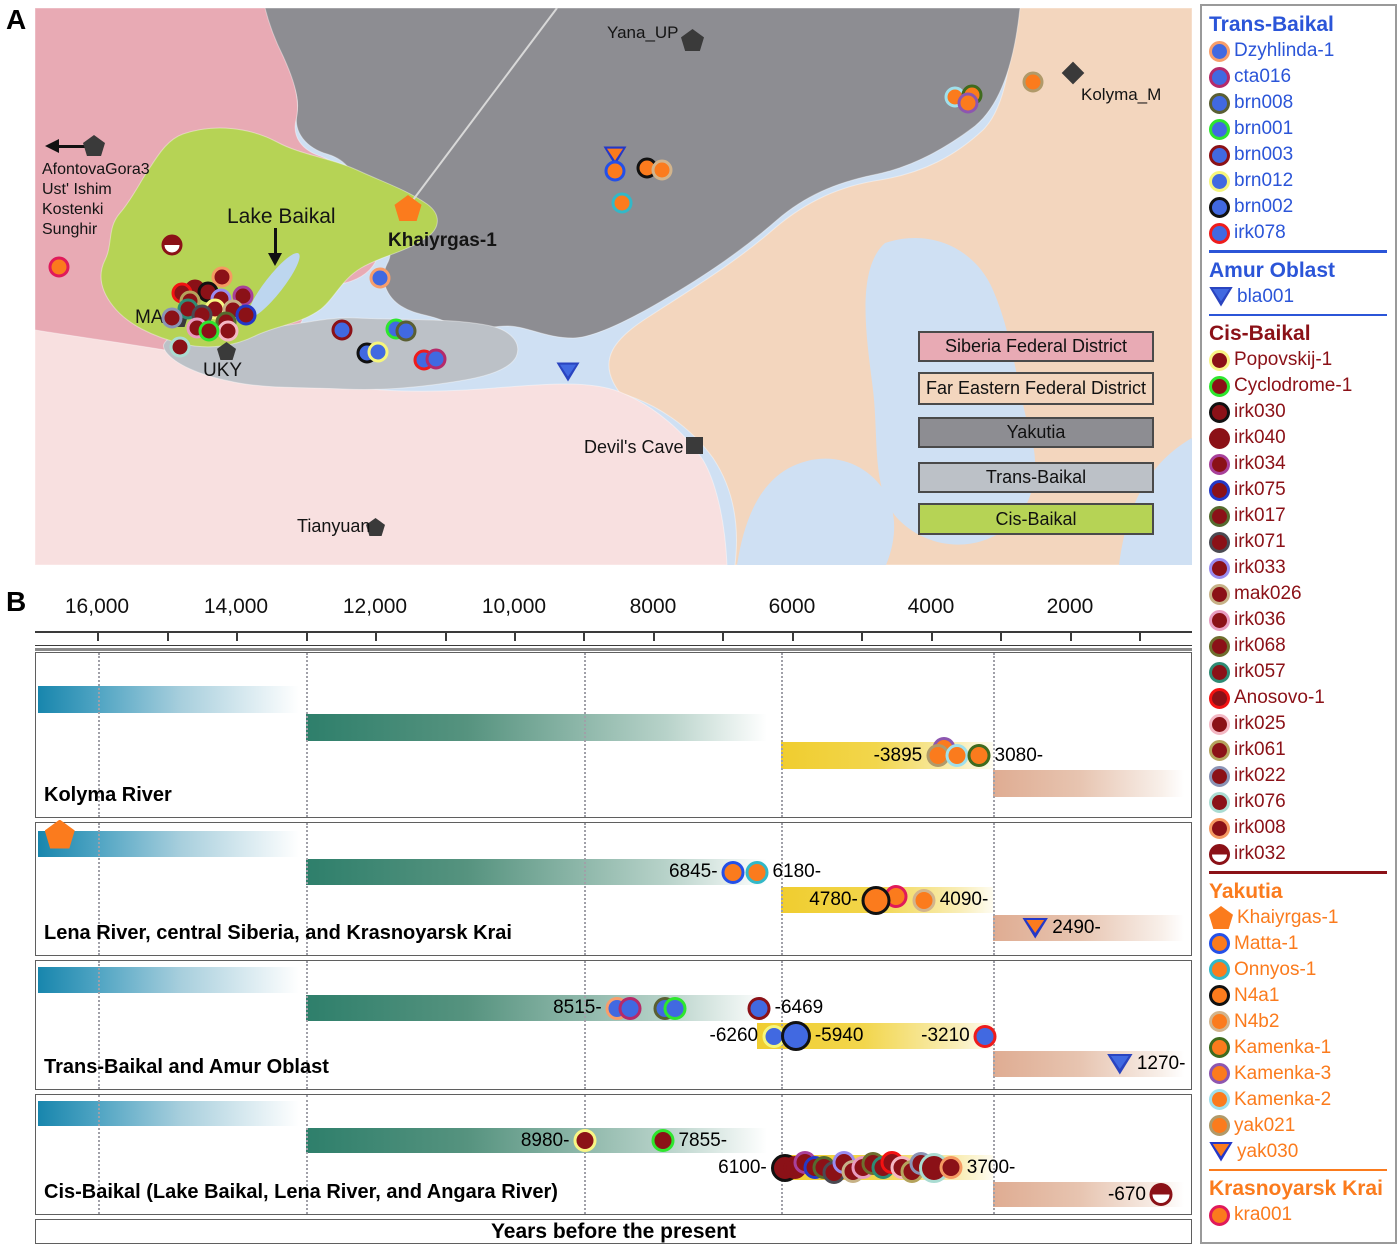 This screenshot has height=1247, width=1400. What do you see at coordinates (1283, 359) in the screenshot?
I see `legend-item-label: Popovskij-1` at bounding box center [1283, 359].